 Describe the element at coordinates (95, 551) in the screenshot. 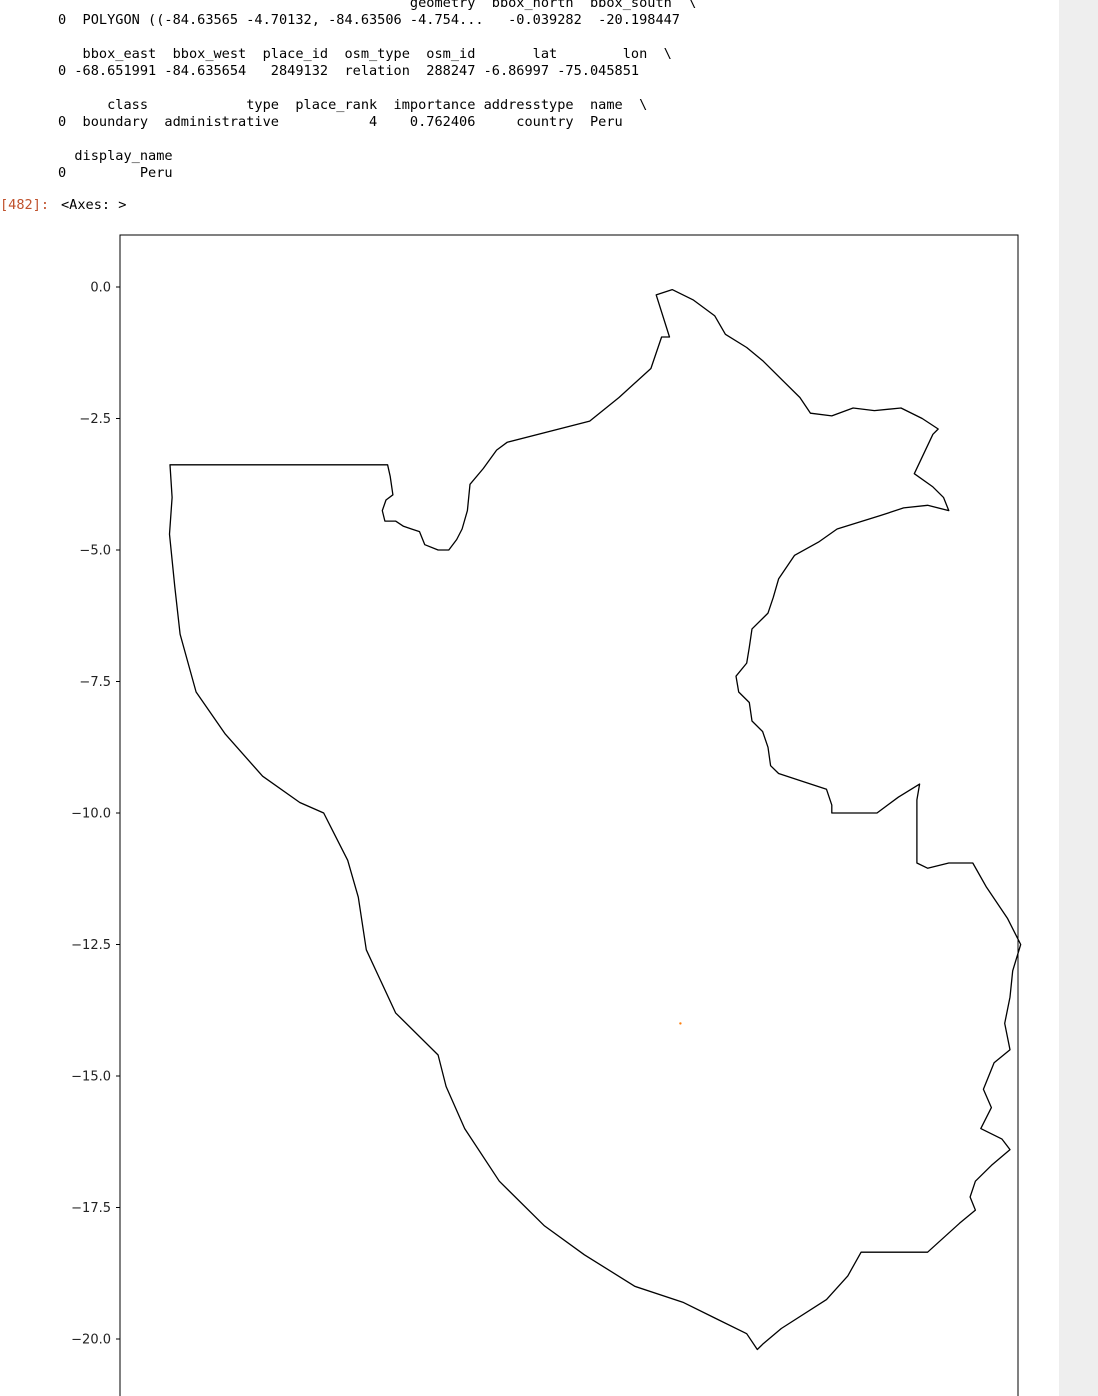

I see `y-tick-label: −5.0` at that location.